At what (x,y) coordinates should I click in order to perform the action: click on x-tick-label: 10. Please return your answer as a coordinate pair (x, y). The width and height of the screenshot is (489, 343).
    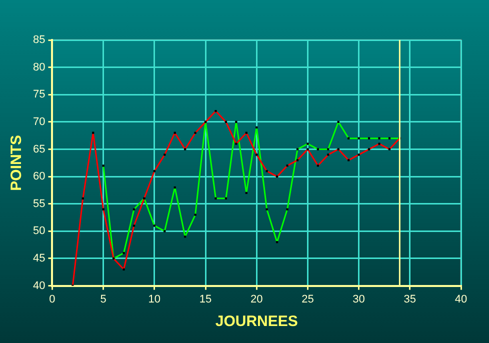
    Looking at the image, I should click on (154, 299).